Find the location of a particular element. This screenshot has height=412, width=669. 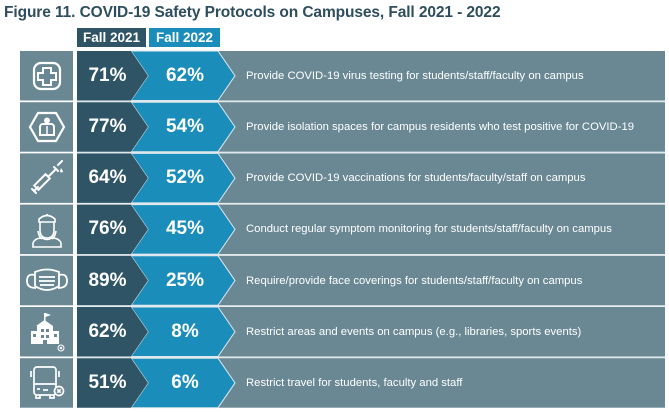

fall-2021-value: 62% is located at coordinates (107, 331).